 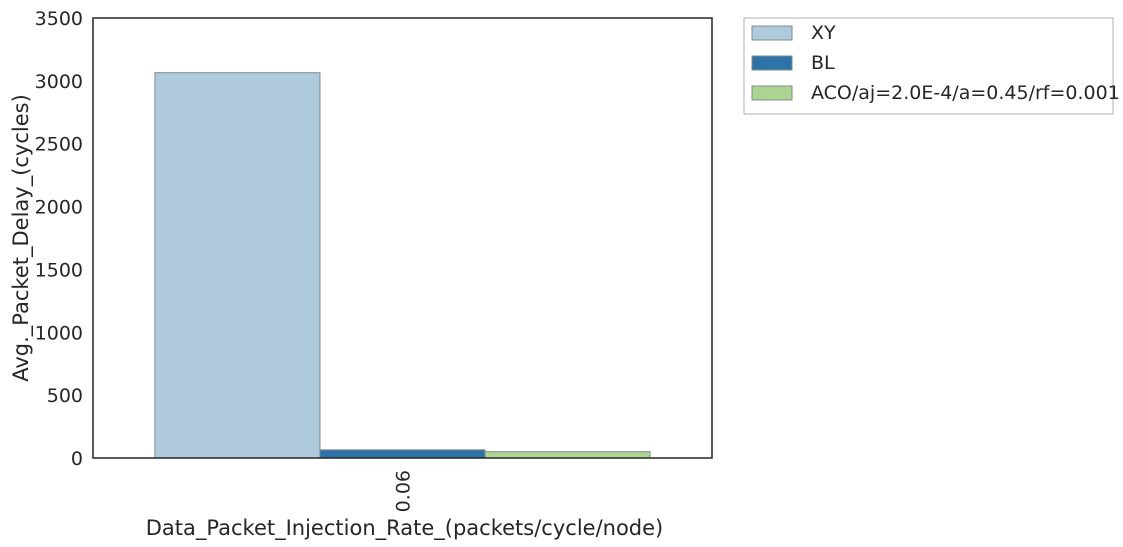 I want to click on x-tick-label: 0.06, so click(x=404, y=491).